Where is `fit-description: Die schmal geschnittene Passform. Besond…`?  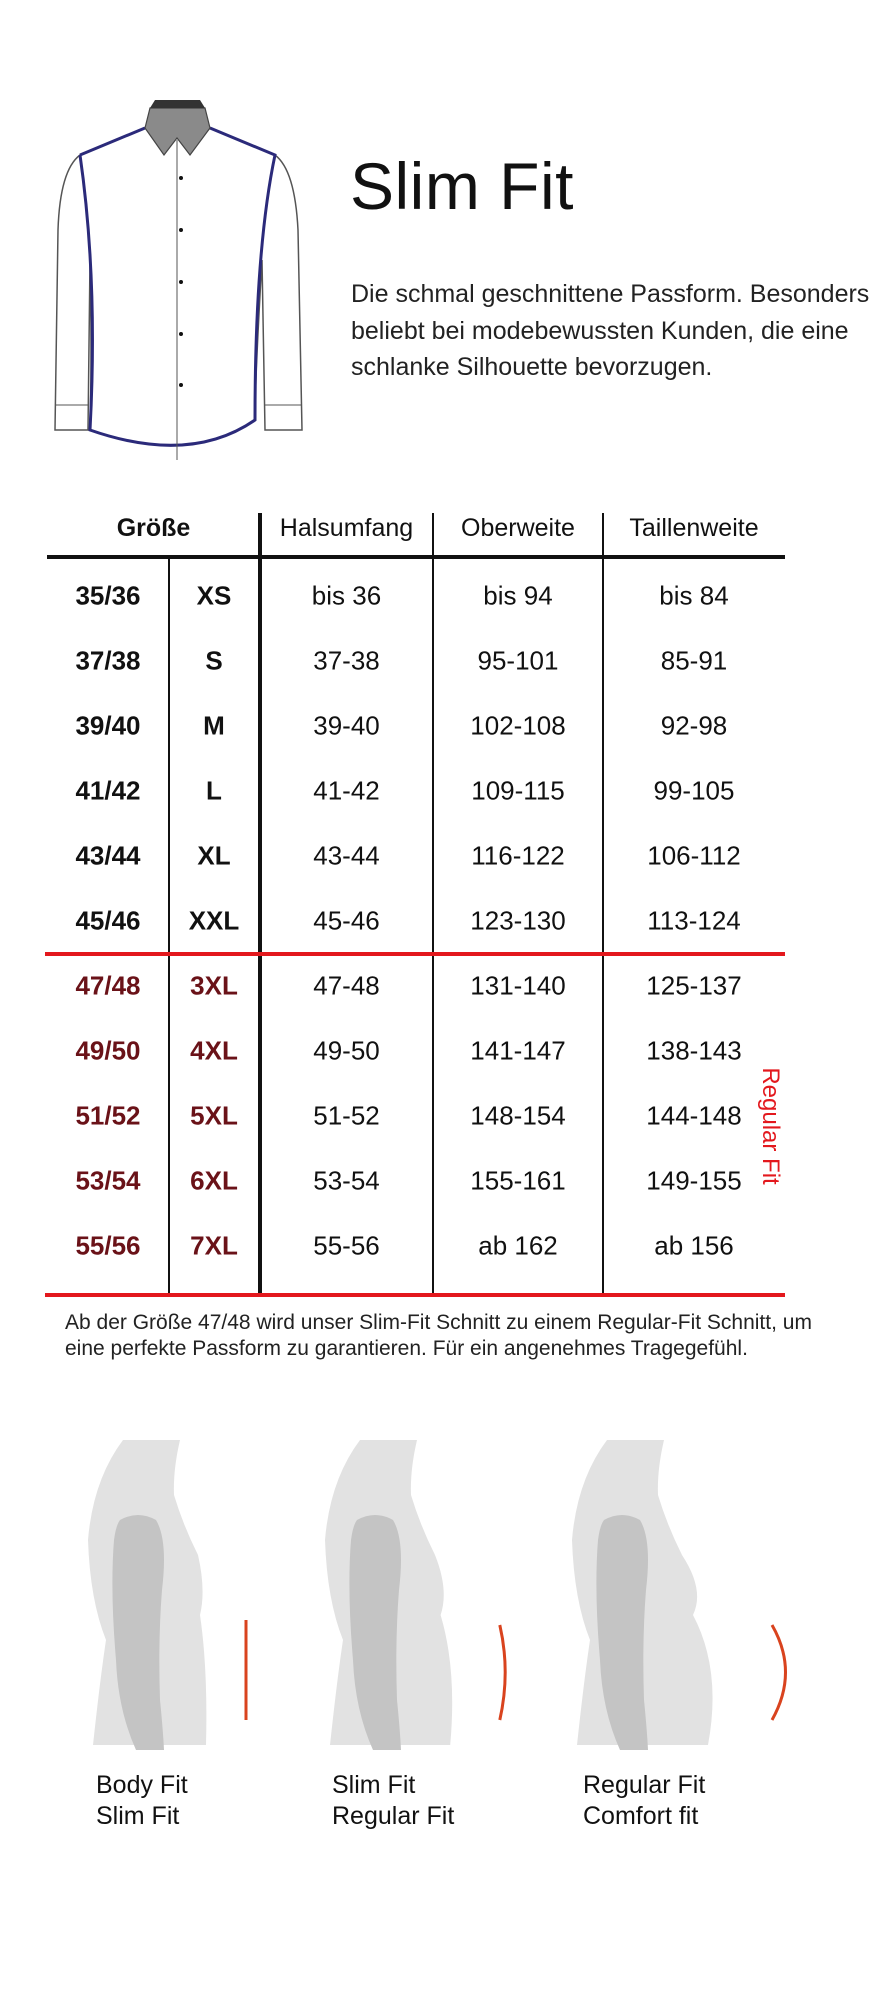
fit-description: Die schmal geschnittene Passform. Besond… is located at coordinates (610, 330).